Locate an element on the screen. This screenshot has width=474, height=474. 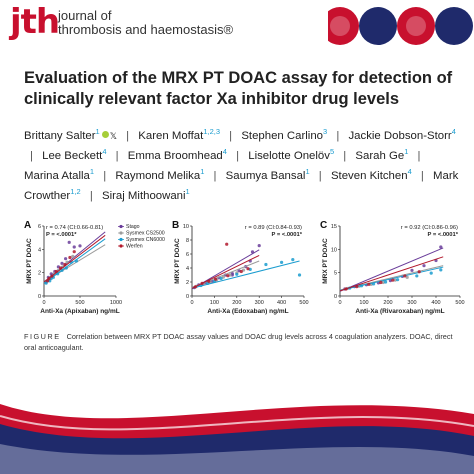
author-entry: Sarah Ge1 is located at coordinates (382, 154).